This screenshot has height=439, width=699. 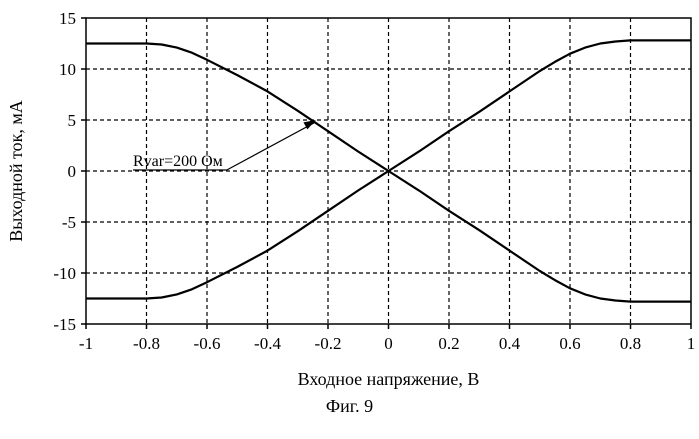 What do you see at coordinates (67, 69) in the screenshot?
I see `y-tick-label: 10` at bounding box center [67, 69].